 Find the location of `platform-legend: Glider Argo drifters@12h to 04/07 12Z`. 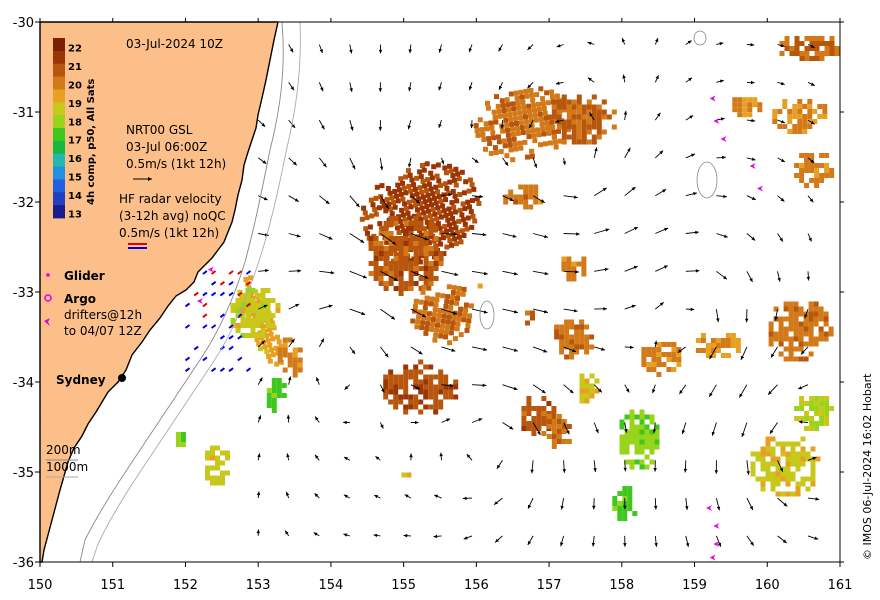

platform-legend: Glider Argo drifters@12h to 04/07 12Z is located at coordinates (93, 303).